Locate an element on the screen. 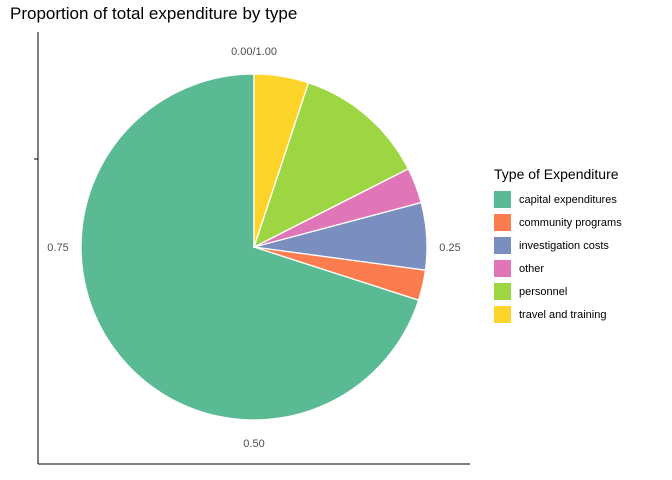 The image size is (672, 480). pie-tick-label: 0.00/1.00 is located at coordinates (254, 52).